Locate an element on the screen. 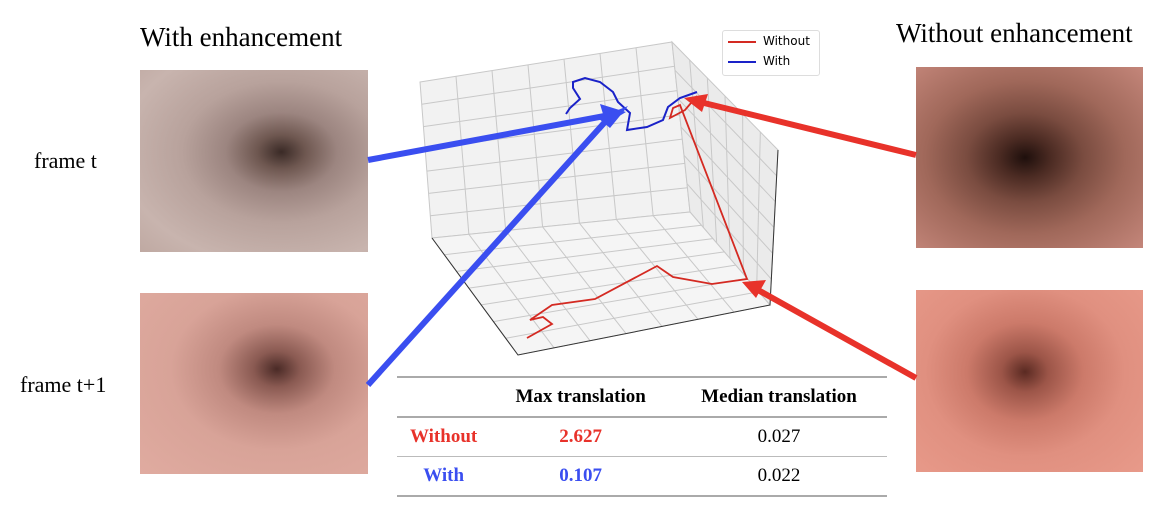  row-label-frame-t1: frame t+1 is located at coordinates (63, 384).